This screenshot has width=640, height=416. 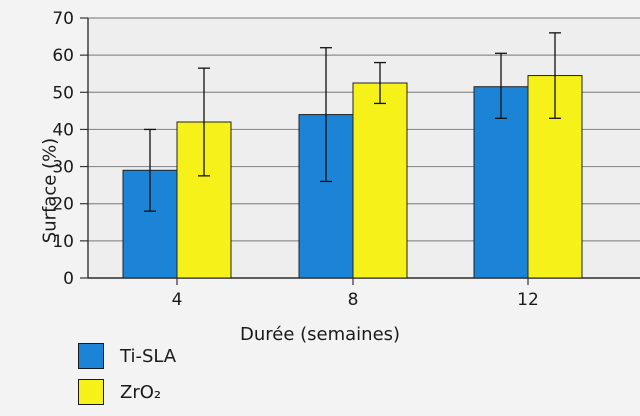 I want to click on x-tick-label: 12, so click(x=528, y=300).